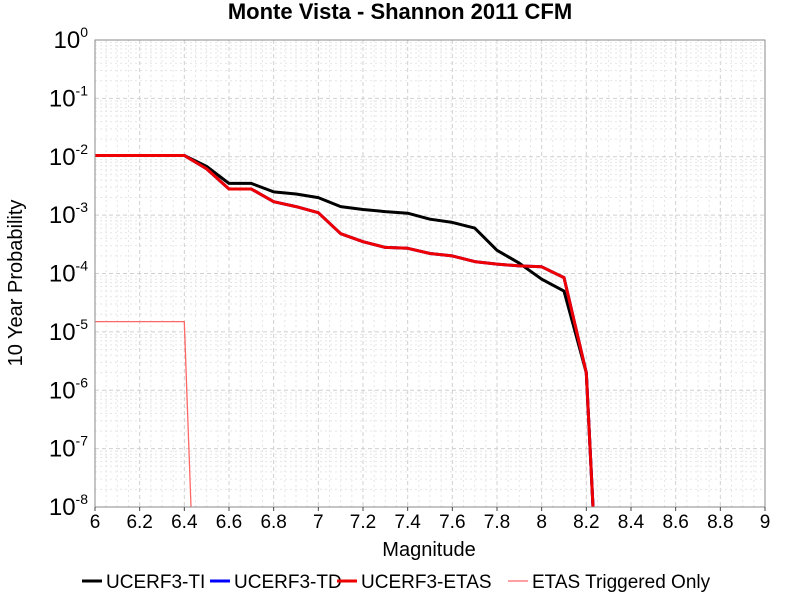 The width and height of the screenshot is (800, 600). What do you see at coordinates (452, 522) in the screenshot?
I see `x-tick-label: 7.6` at bounding box center [452, 522].